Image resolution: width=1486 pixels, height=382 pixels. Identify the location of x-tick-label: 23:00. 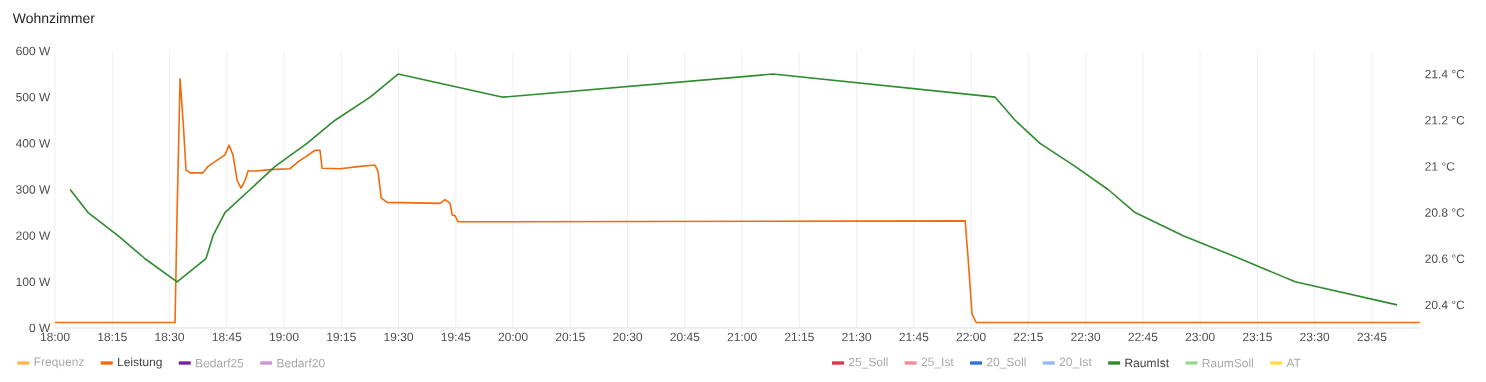
(1200, 337).